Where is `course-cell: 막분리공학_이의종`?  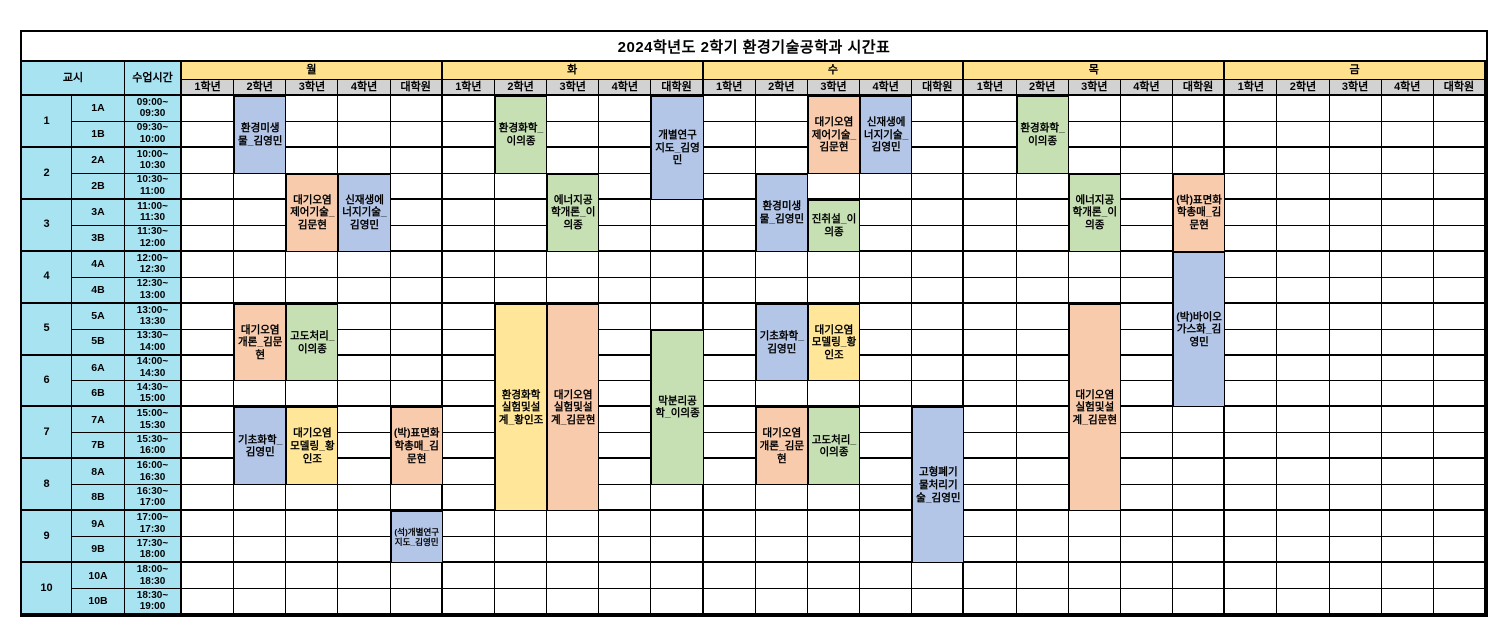 course-cell: 막분리공학_이의종 is located at coordinates (677, 407).